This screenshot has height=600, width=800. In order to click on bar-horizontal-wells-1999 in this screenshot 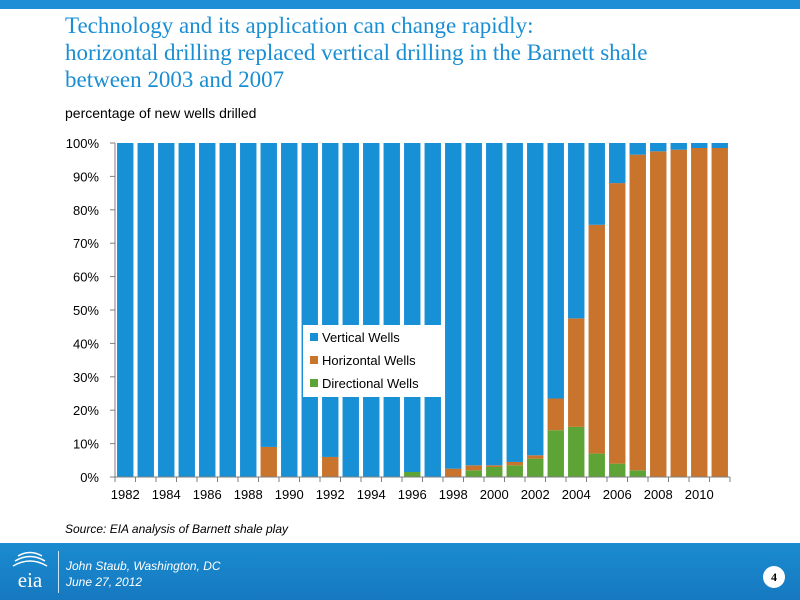, I will do `click(473, 468)`.